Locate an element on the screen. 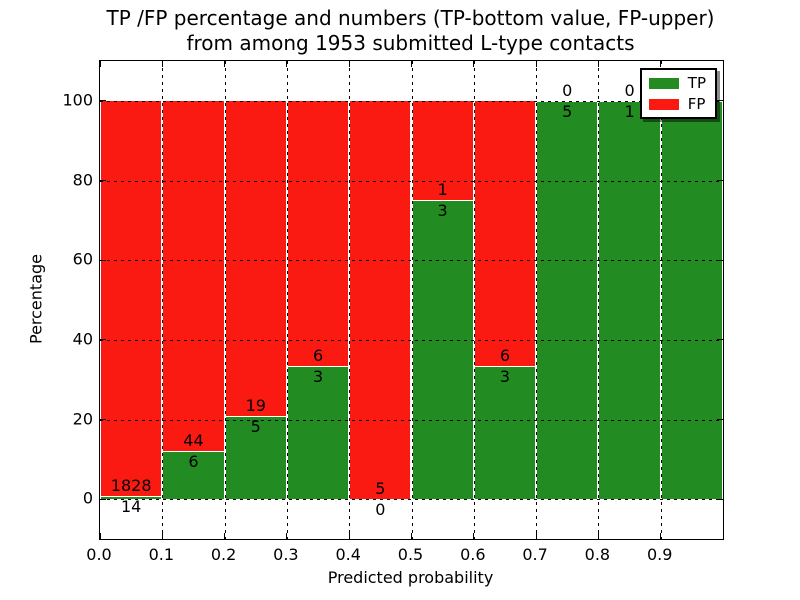 The width and height of the screenshot is (800, 600). bar-tp-count-label: 14 is located at coordinates (131, 507).